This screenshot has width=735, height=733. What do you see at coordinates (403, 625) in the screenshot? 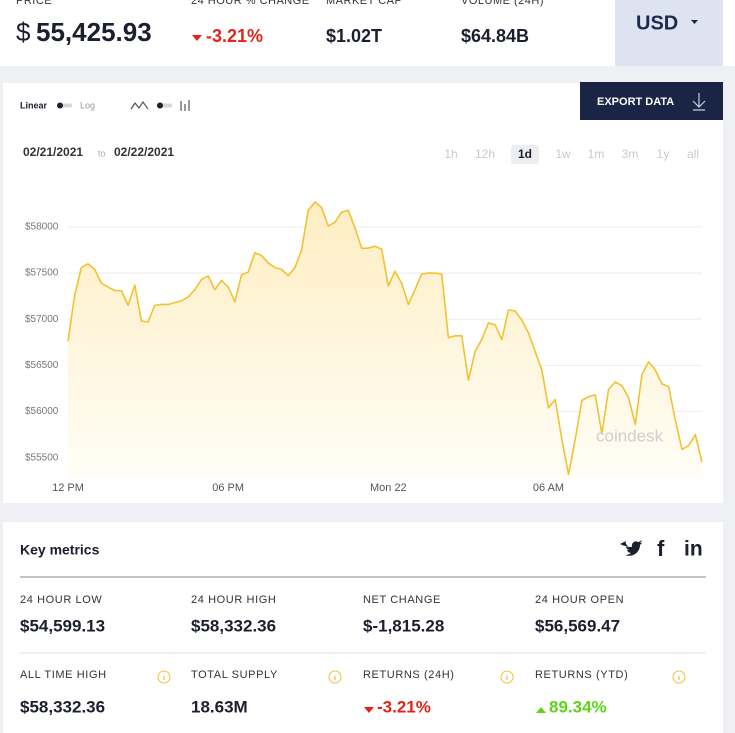
I see `metric-value: $-1,815.28` at bounding box center [403, 625].